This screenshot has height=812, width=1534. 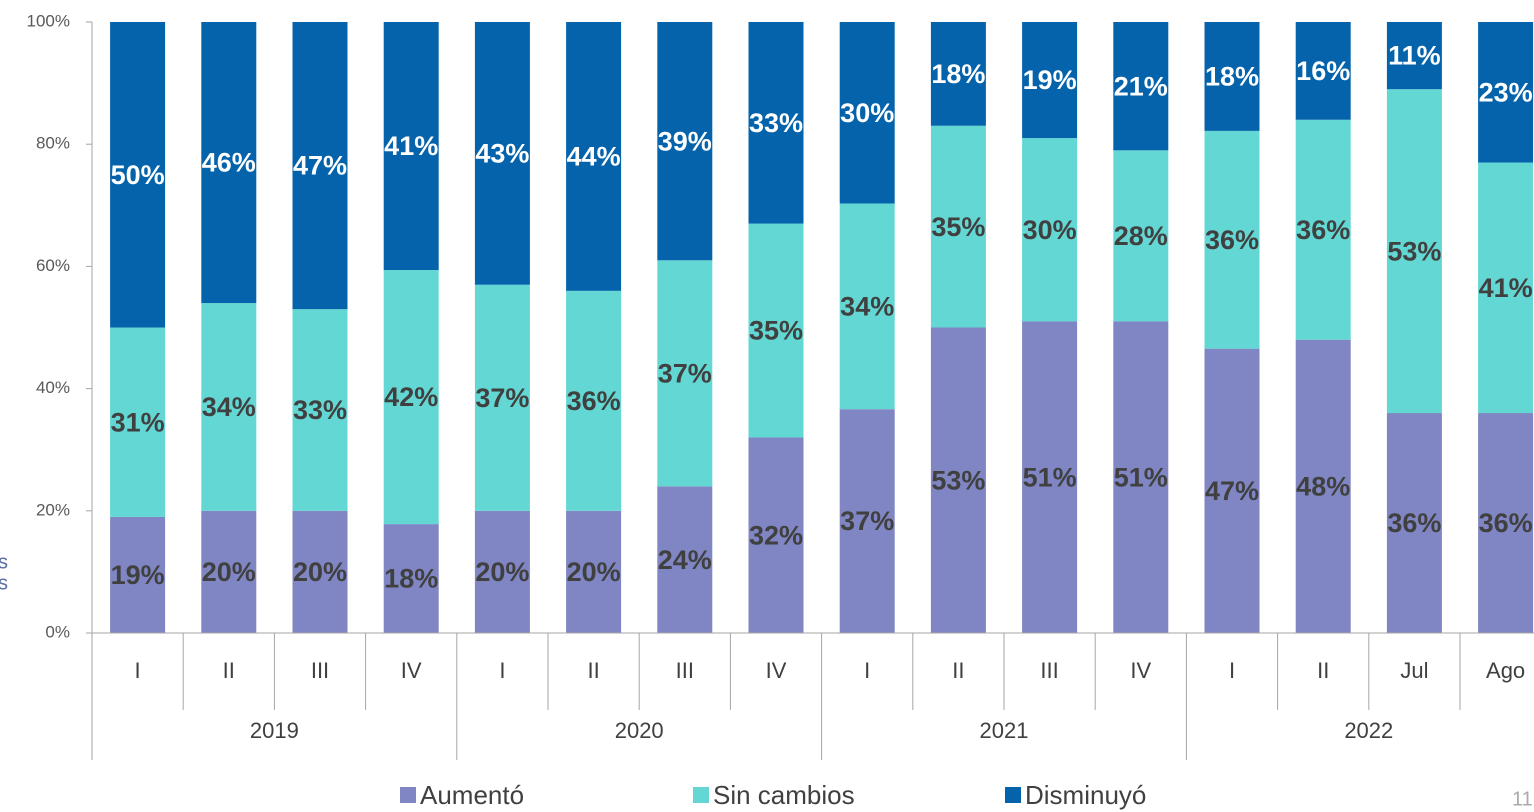 I want to click on data-label: 47%, so click(x=1232, y=491).